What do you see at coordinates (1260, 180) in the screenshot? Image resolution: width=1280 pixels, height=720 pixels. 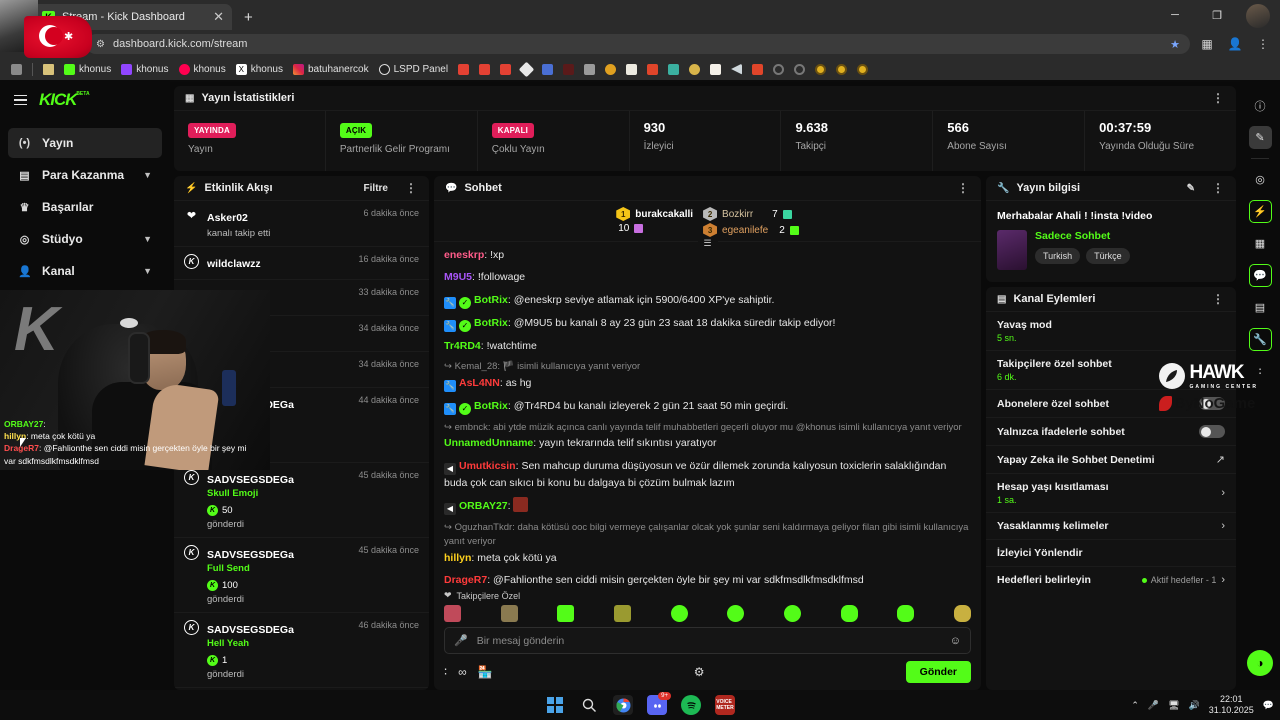 I see `camera-icon: ◎` at bounding box center [1260, 180].